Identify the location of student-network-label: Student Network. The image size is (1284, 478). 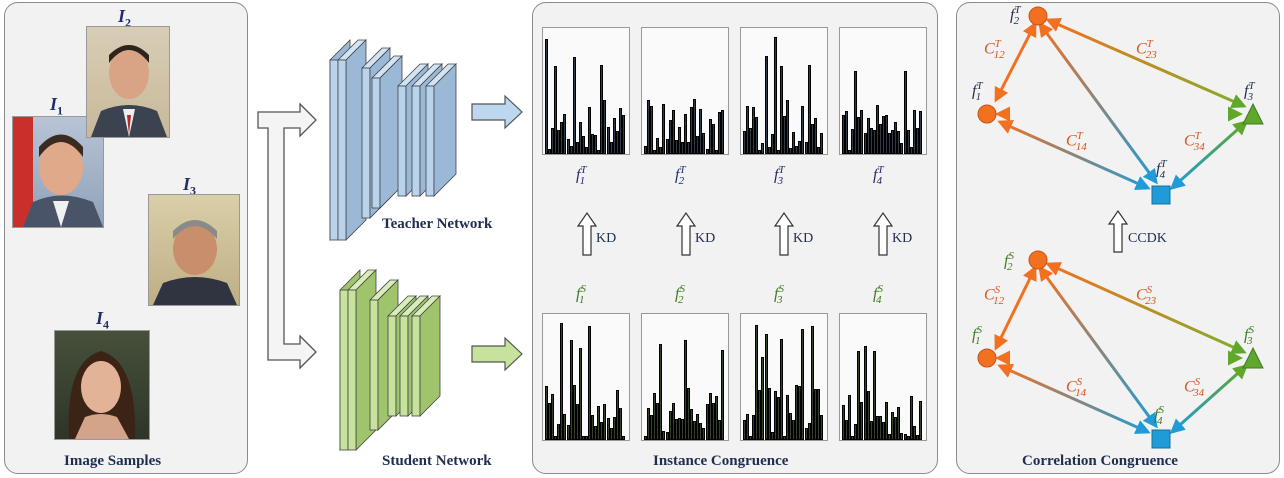
(437, 461).